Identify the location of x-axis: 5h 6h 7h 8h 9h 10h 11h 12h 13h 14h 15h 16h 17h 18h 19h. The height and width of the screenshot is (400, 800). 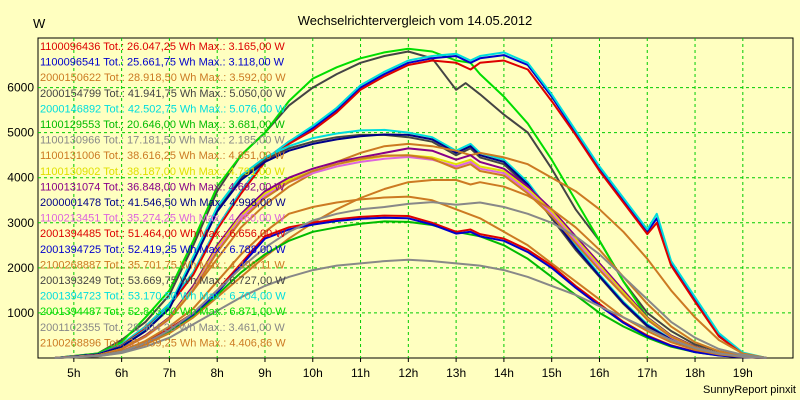
(410, 369).